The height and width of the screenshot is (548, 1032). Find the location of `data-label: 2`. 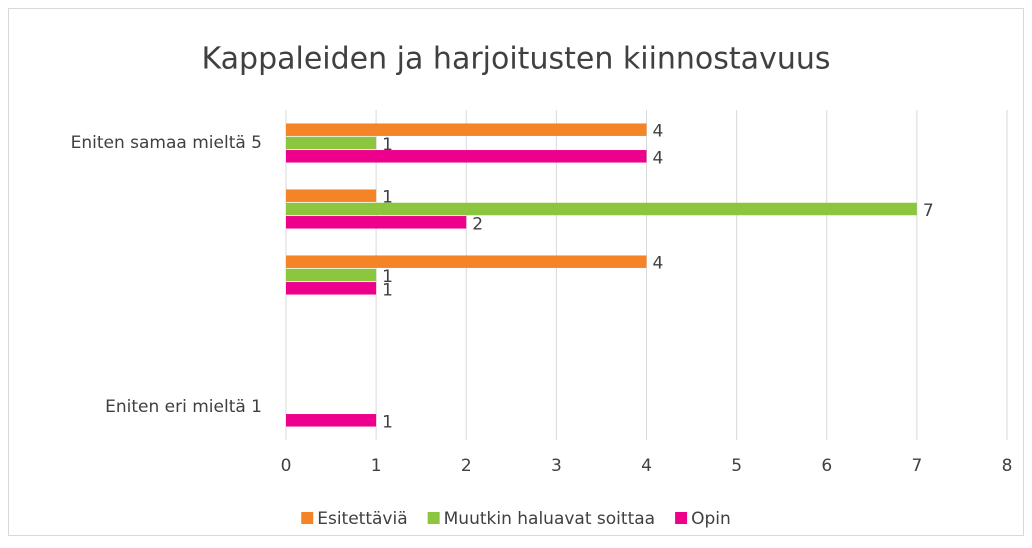

data-label: 2 is located at coordinates (477, 224).